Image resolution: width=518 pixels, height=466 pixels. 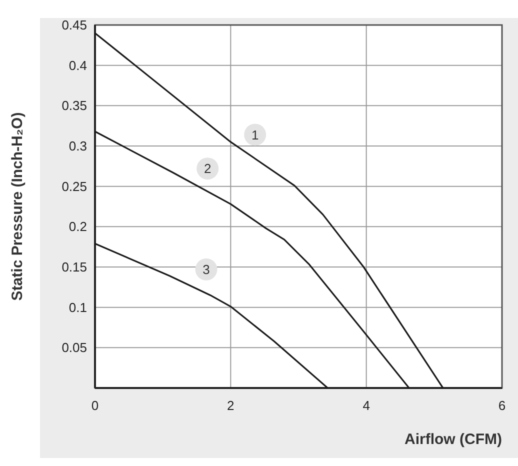 What do you see at coordinates (74, 106) in the screenshot?
I see `y-tick-label: 0.35` at bounding box center [74, 106].